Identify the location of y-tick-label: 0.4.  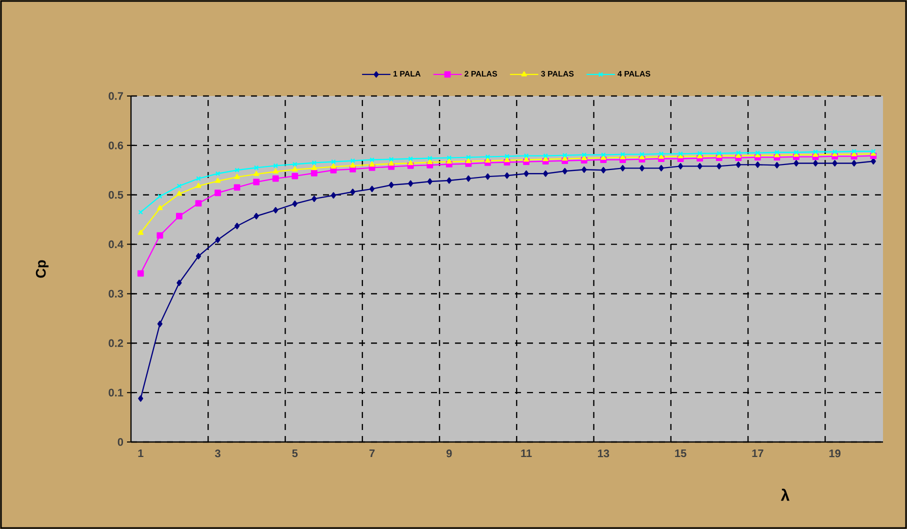
(116, 244).